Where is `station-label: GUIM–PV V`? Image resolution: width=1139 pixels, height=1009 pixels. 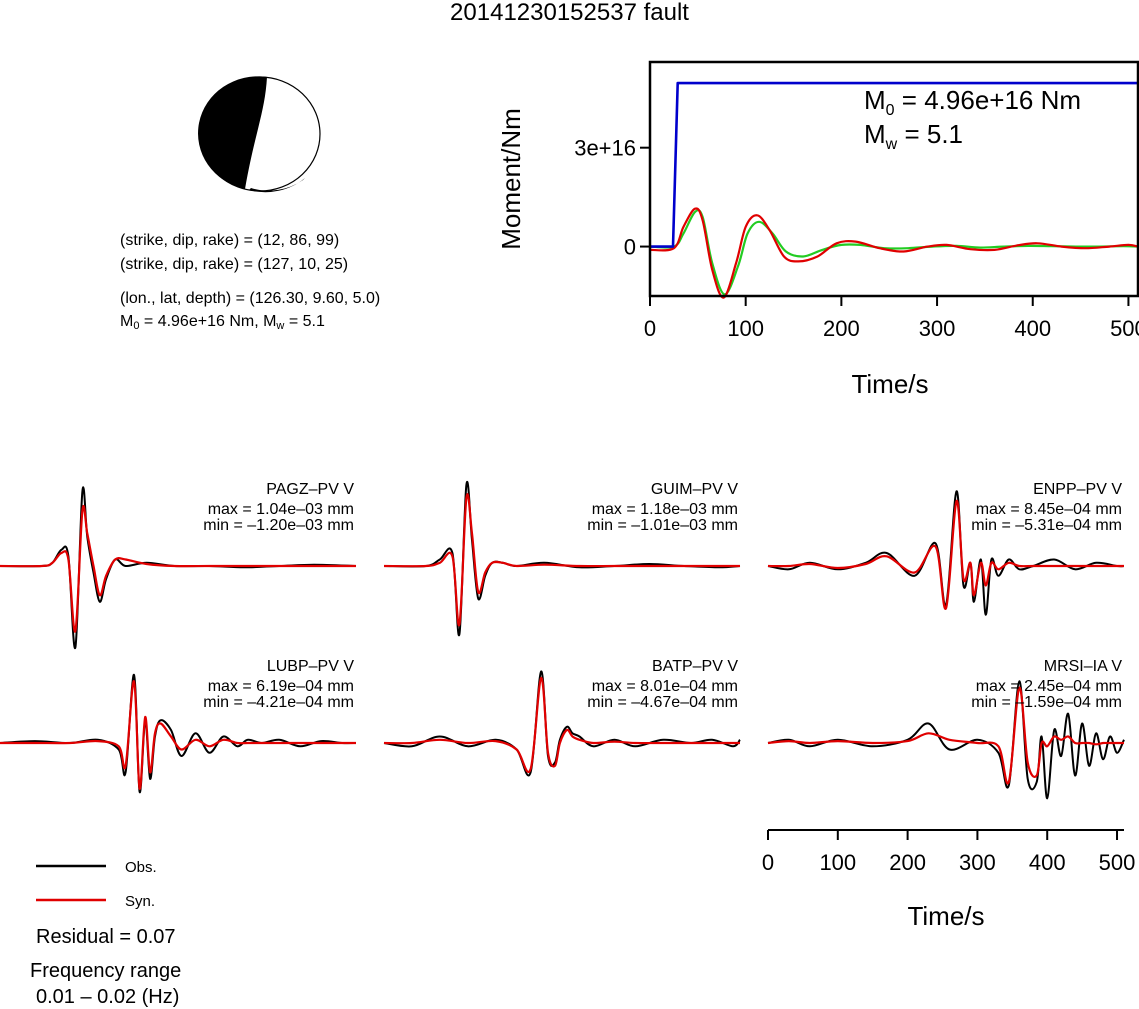 station-label: GUIM–PV V is located at coordinates (694, 489).